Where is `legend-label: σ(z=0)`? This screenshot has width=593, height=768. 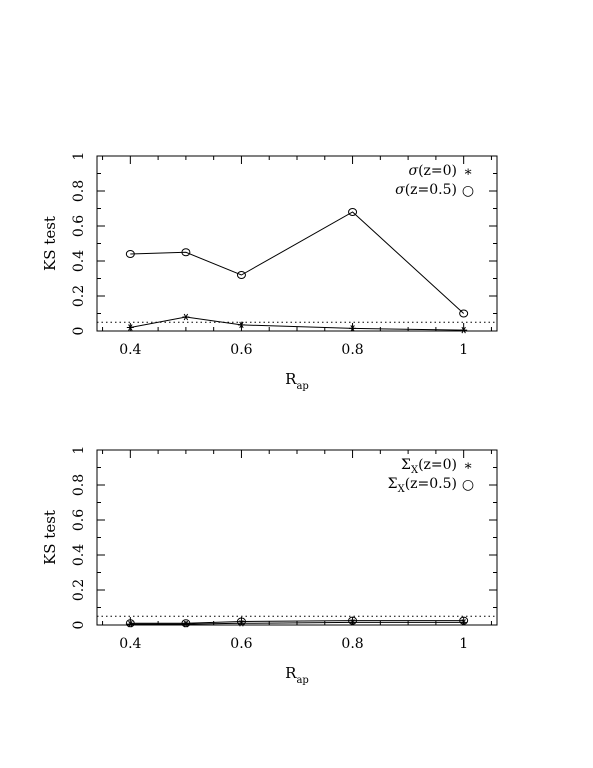 legend-label: σ(z=0) is located at coordinates (433, 171).